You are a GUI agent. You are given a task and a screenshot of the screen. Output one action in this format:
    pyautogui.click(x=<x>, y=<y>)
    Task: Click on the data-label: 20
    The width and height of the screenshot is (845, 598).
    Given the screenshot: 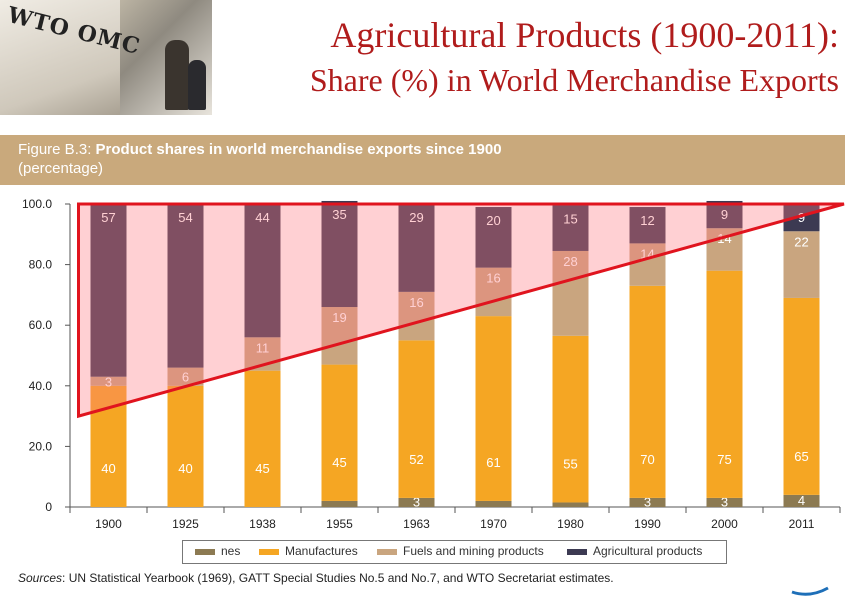 What is the action you would take?
    pyautogui.click(x=493, y=220)
    